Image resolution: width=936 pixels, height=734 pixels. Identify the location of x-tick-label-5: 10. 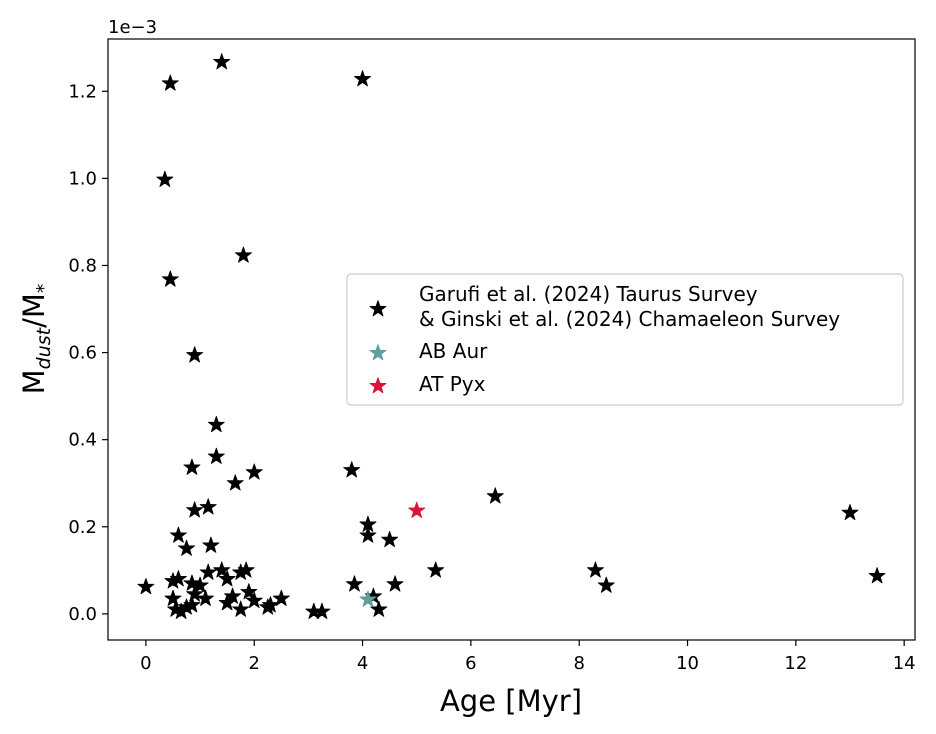
(687, 663).